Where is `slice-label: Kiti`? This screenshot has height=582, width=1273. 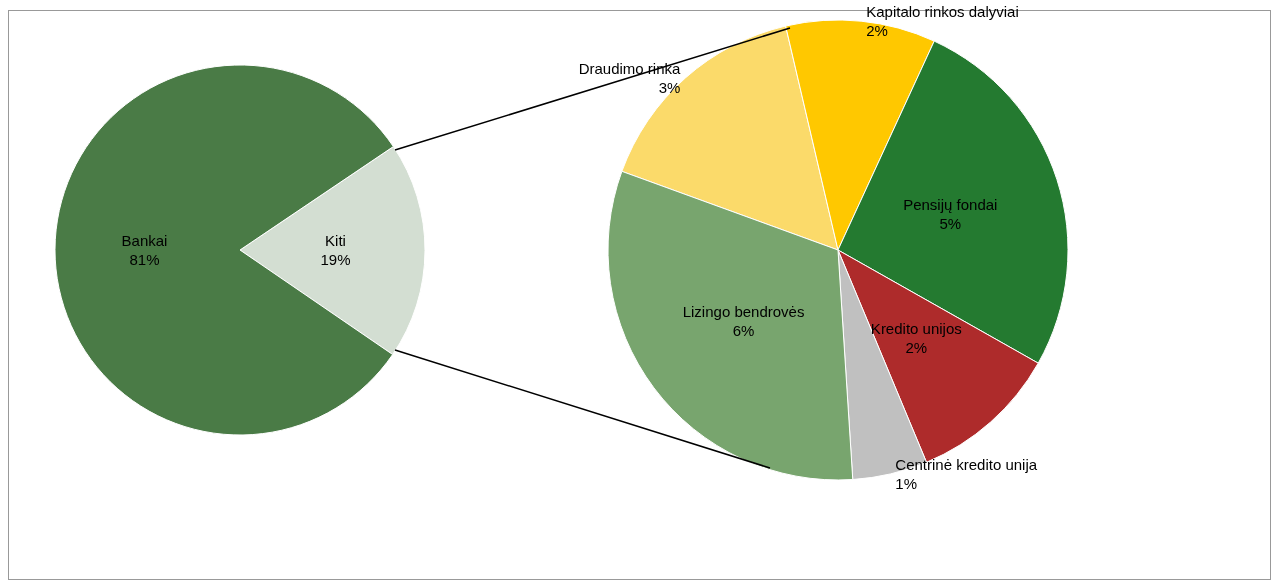
slice-label: Kiti is located at coordinates (335, 241).